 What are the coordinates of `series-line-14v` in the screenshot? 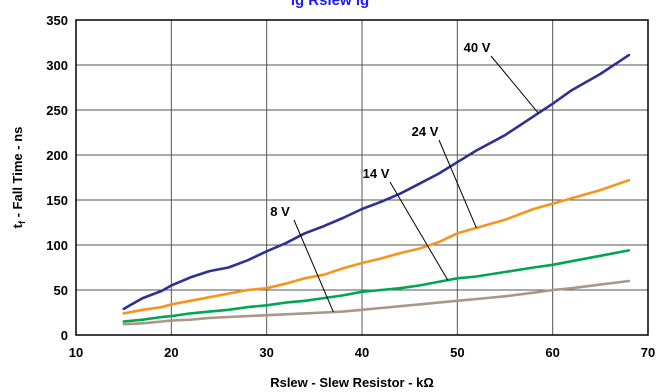 It's located at (376, 286).